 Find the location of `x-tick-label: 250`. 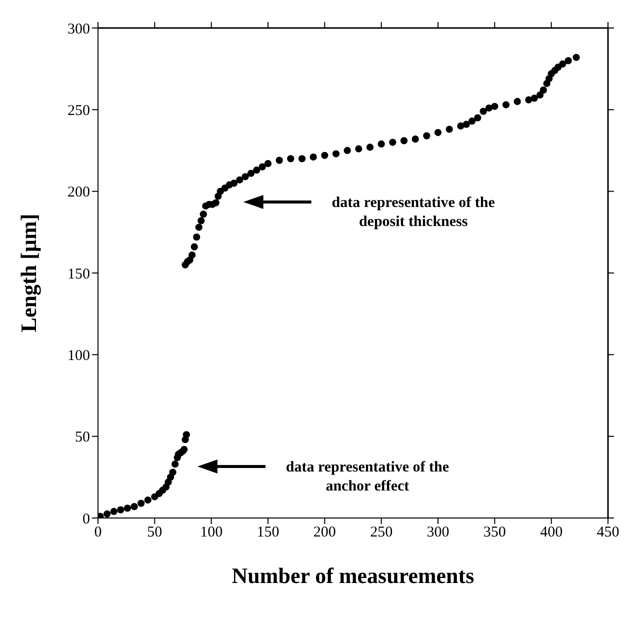

x-tick-label: 250 is located at coordinates (381, 532).